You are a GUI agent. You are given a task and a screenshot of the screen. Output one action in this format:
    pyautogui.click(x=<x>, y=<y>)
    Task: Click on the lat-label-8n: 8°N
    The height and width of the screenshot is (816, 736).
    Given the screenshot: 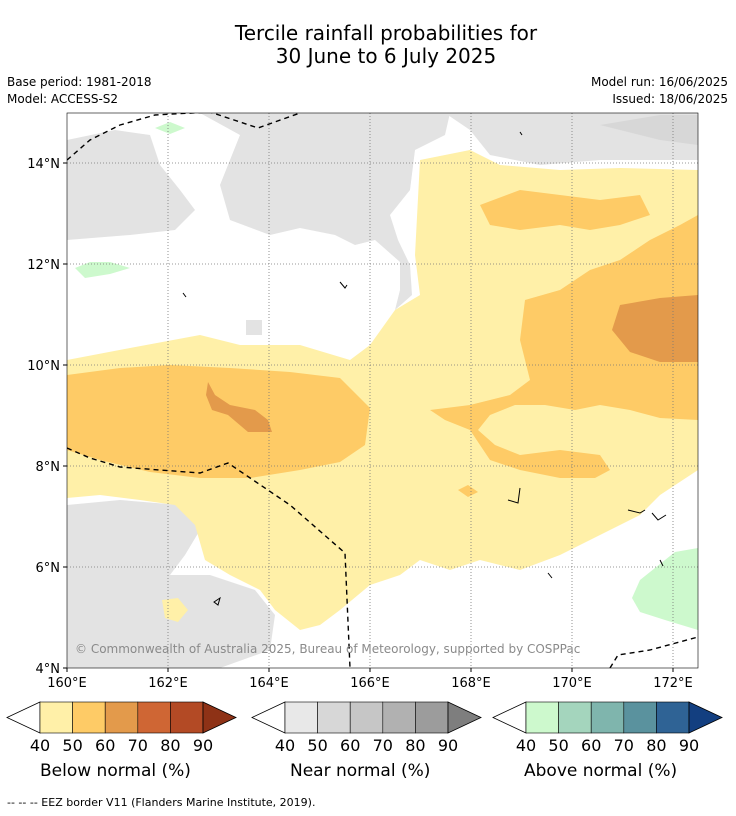 What is the action you would take?
    pyautogui.click(x=48, y=467)
    